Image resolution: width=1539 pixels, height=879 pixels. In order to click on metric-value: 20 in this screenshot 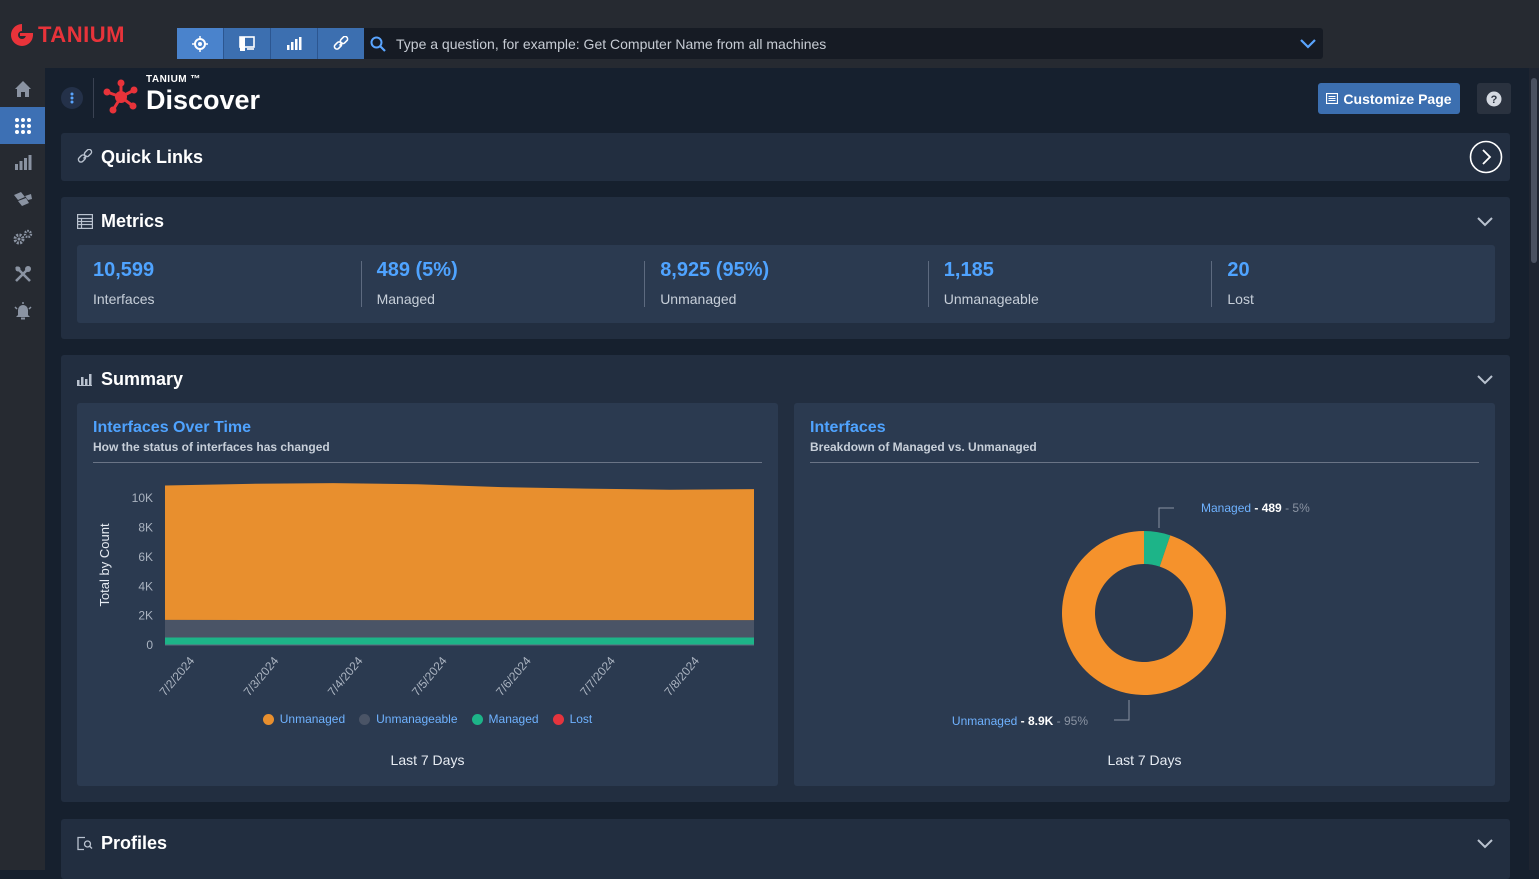, I will do `click(1238, 270)`.